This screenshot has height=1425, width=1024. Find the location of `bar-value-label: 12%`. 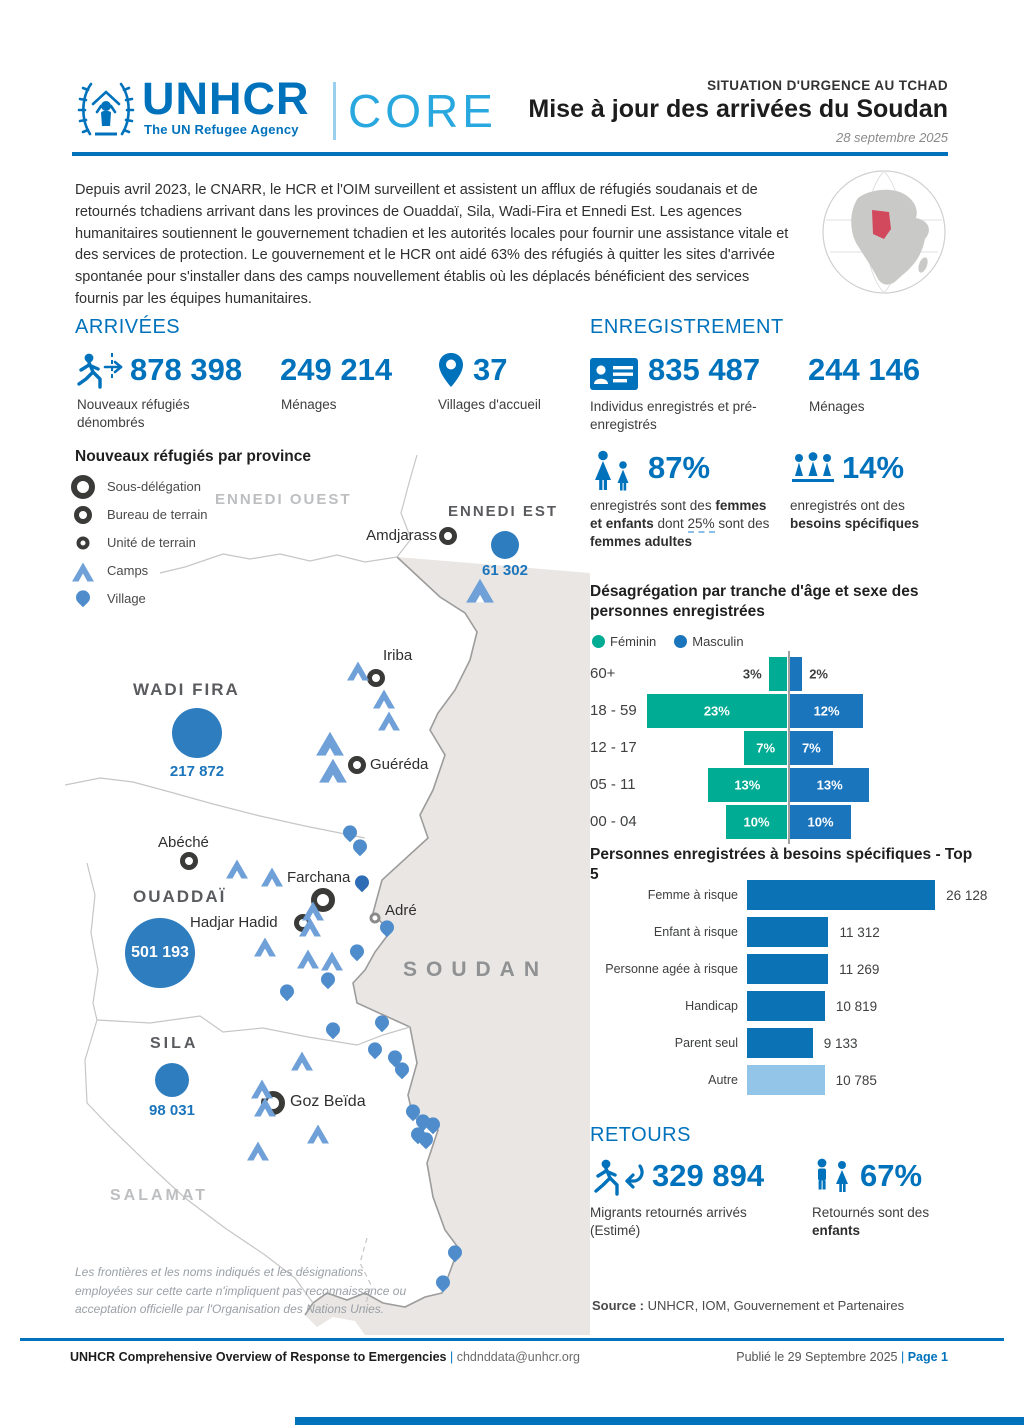

bar-value-label: 12% is located at coordinates (826, 710).